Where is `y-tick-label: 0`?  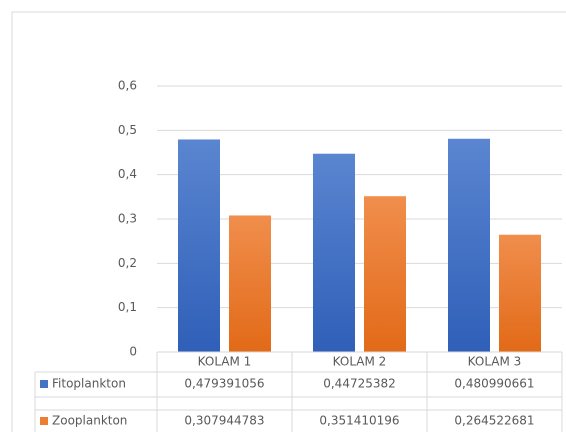
y-tick-label: 0 is located at coordinates (133, 352).